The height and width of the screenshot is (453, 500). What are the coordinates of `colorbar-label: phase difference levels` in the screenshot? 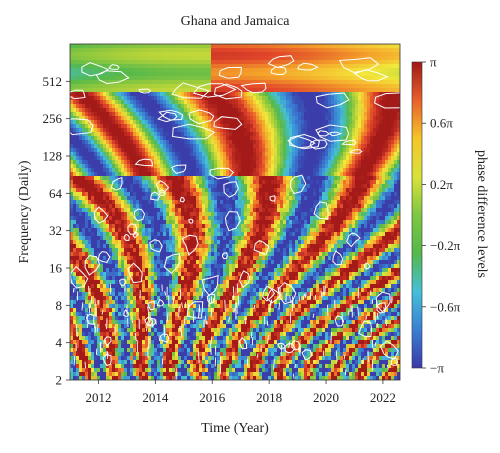 It's located at (481, 214).